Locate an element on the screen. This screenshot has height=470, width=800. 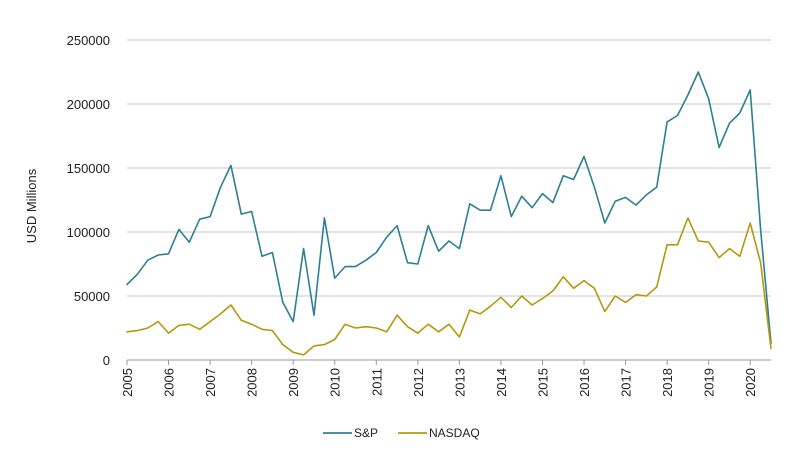
y-tick-labels: 0 50000 100000 150000 200000 250000 is located at coordinates (88, 200).